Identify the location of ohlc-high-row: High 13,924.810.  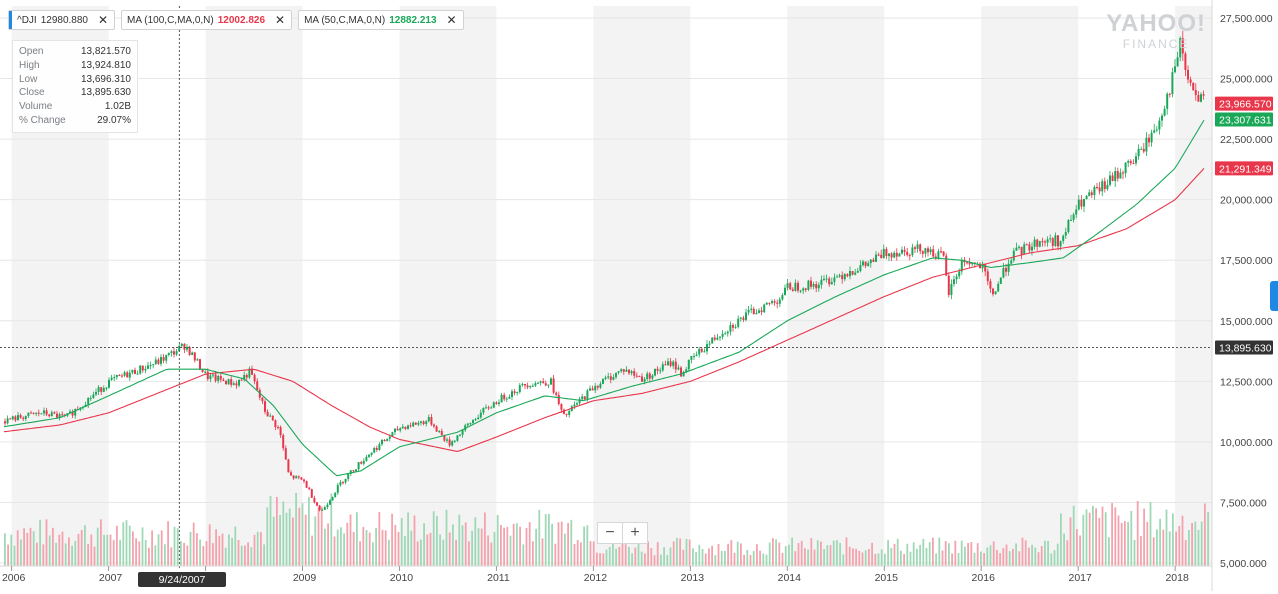
(75, 66).